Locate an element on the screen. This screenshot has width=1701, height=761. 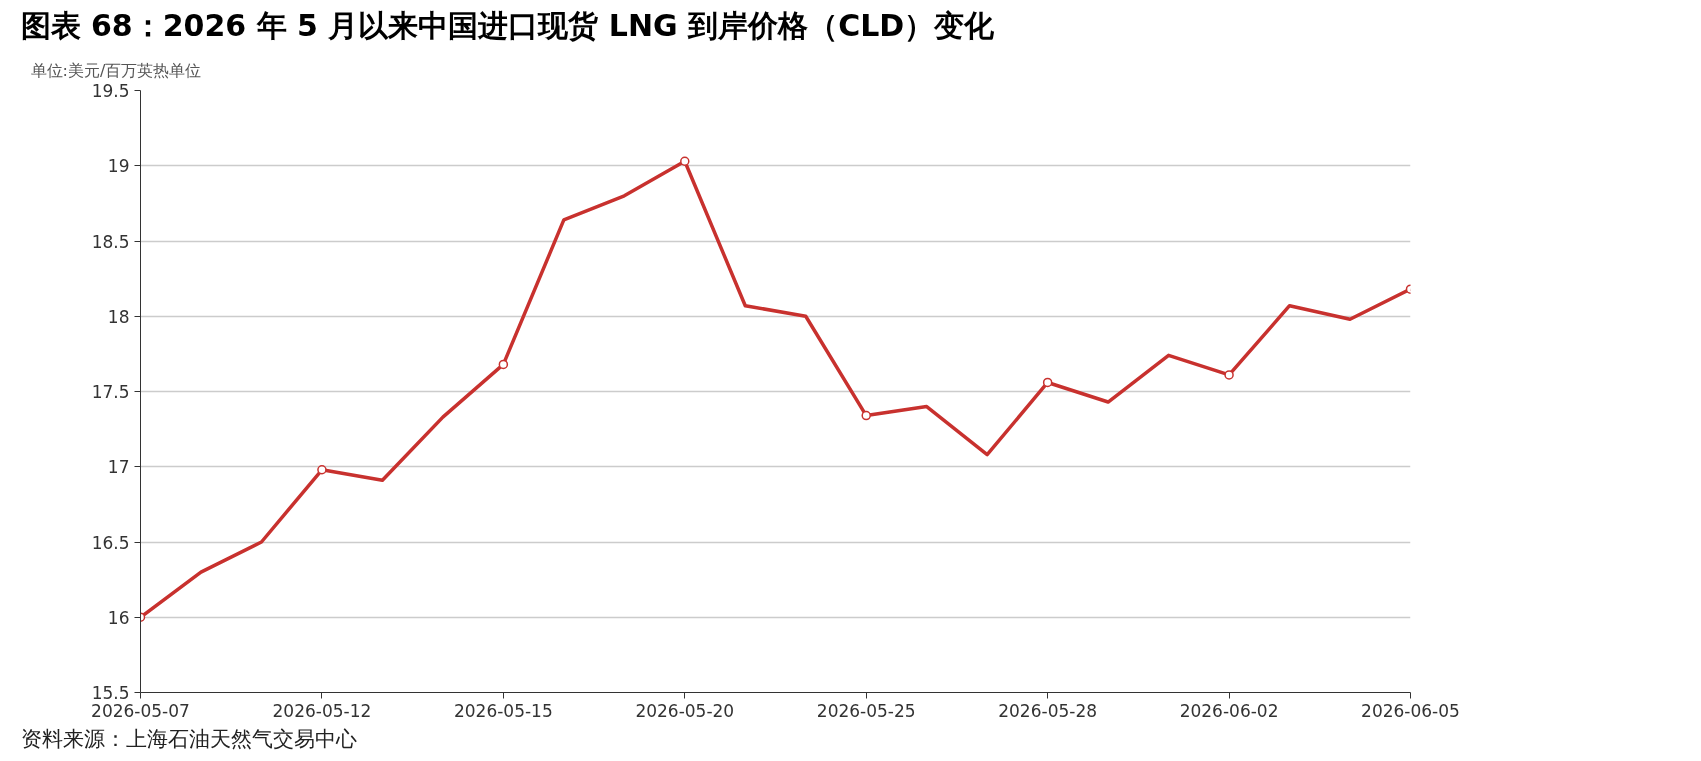
x-tick-label: 2026-06-02 is located at coordinates (1229, 710).